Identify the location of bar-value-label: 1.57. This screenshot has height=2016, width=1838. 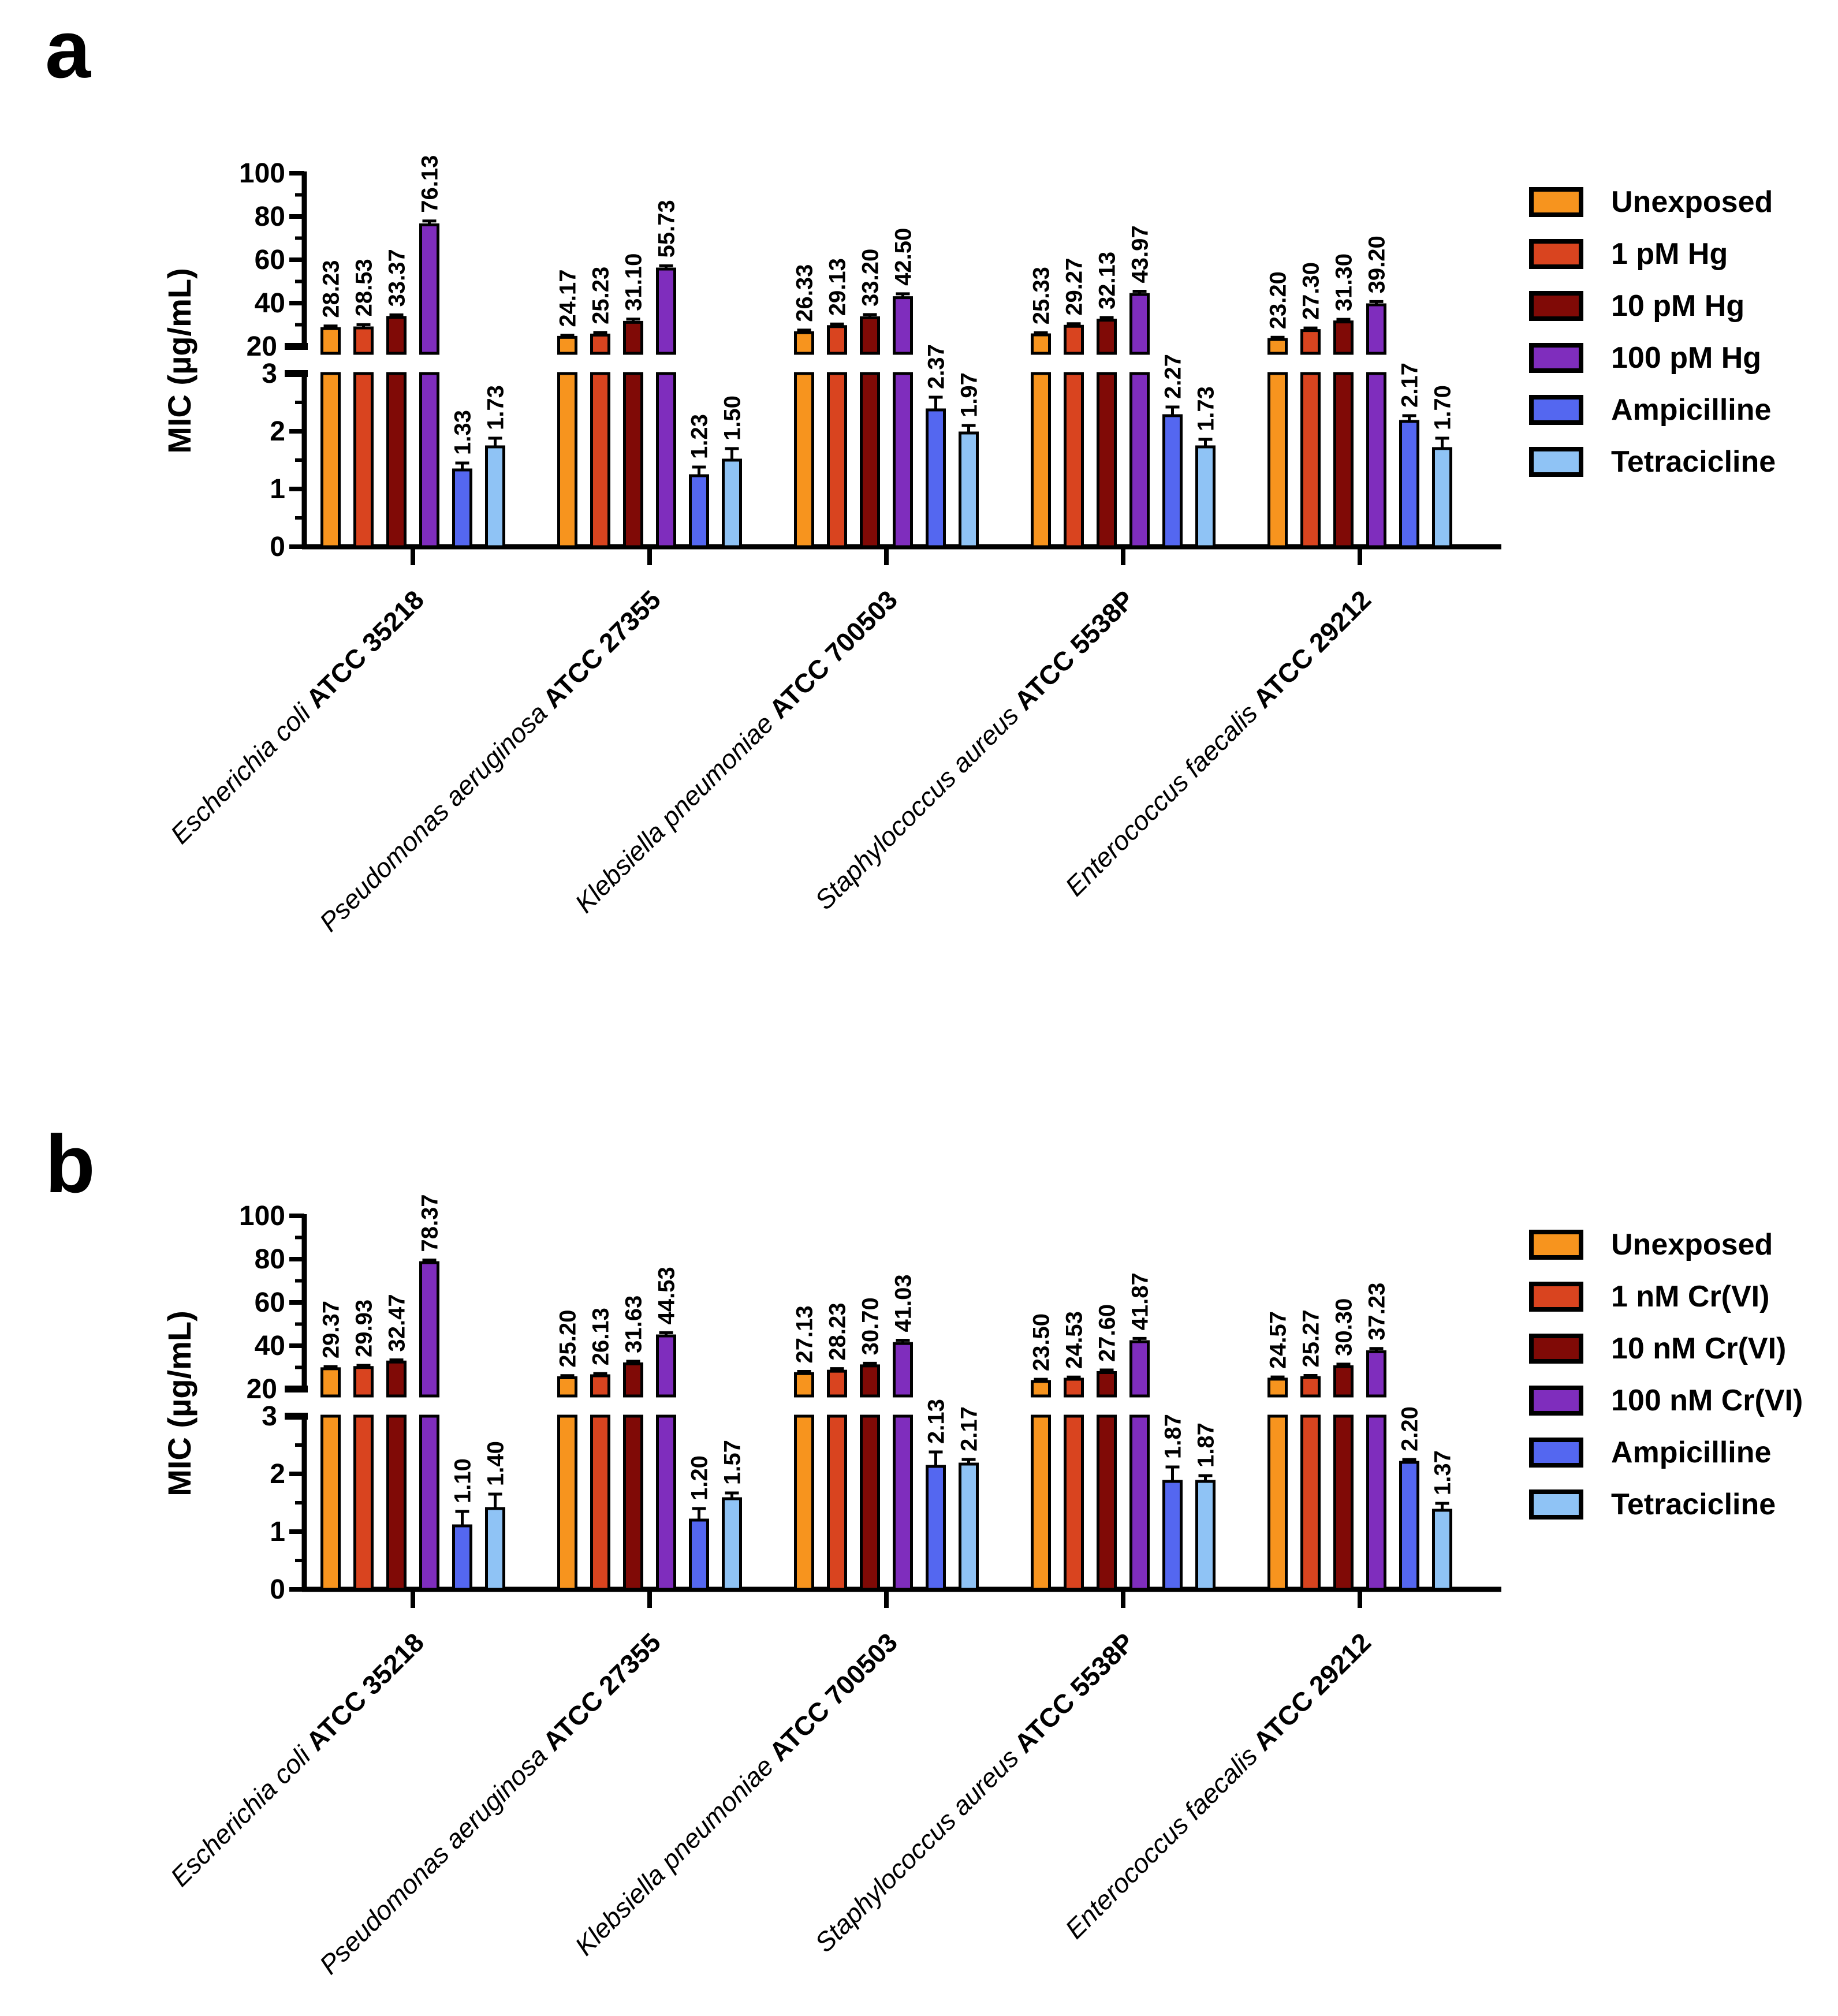
(732, 1462).